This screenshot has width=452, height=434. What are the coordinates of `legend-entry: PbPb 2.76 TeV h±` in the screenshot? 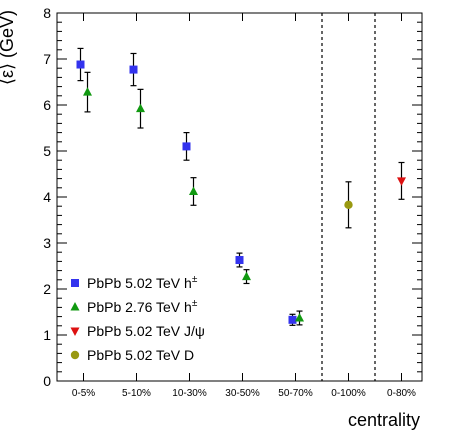 It's located at (142, 306).